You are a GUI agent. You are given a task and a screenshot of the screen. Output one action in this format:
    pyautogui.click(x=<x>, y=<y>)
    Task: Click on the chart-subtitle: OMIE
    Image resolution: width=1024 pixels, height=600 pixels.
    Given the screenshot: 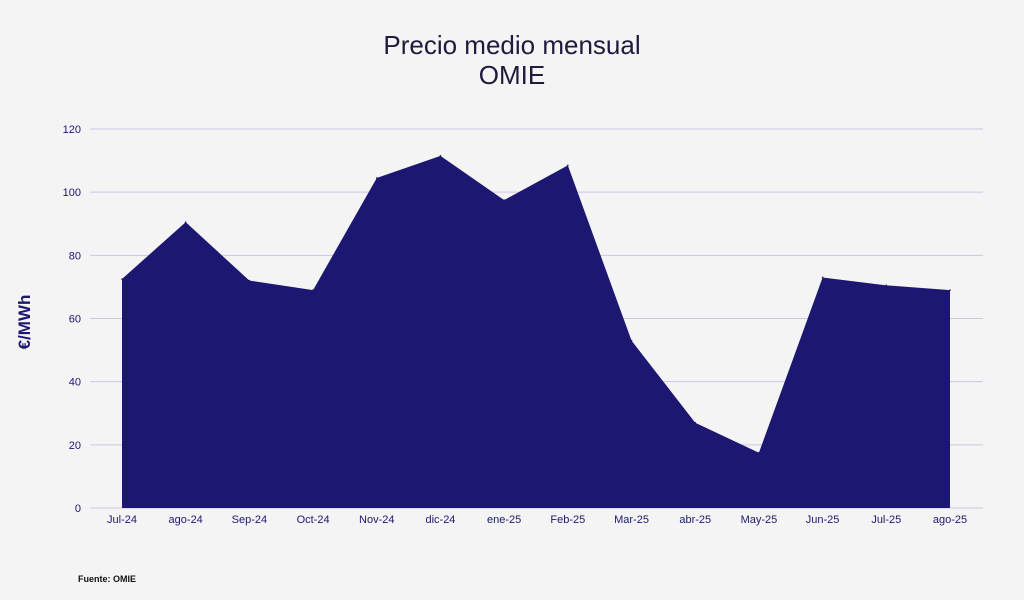 What is the action you would take?
    pyautogui.click(x=512, y=75)
    